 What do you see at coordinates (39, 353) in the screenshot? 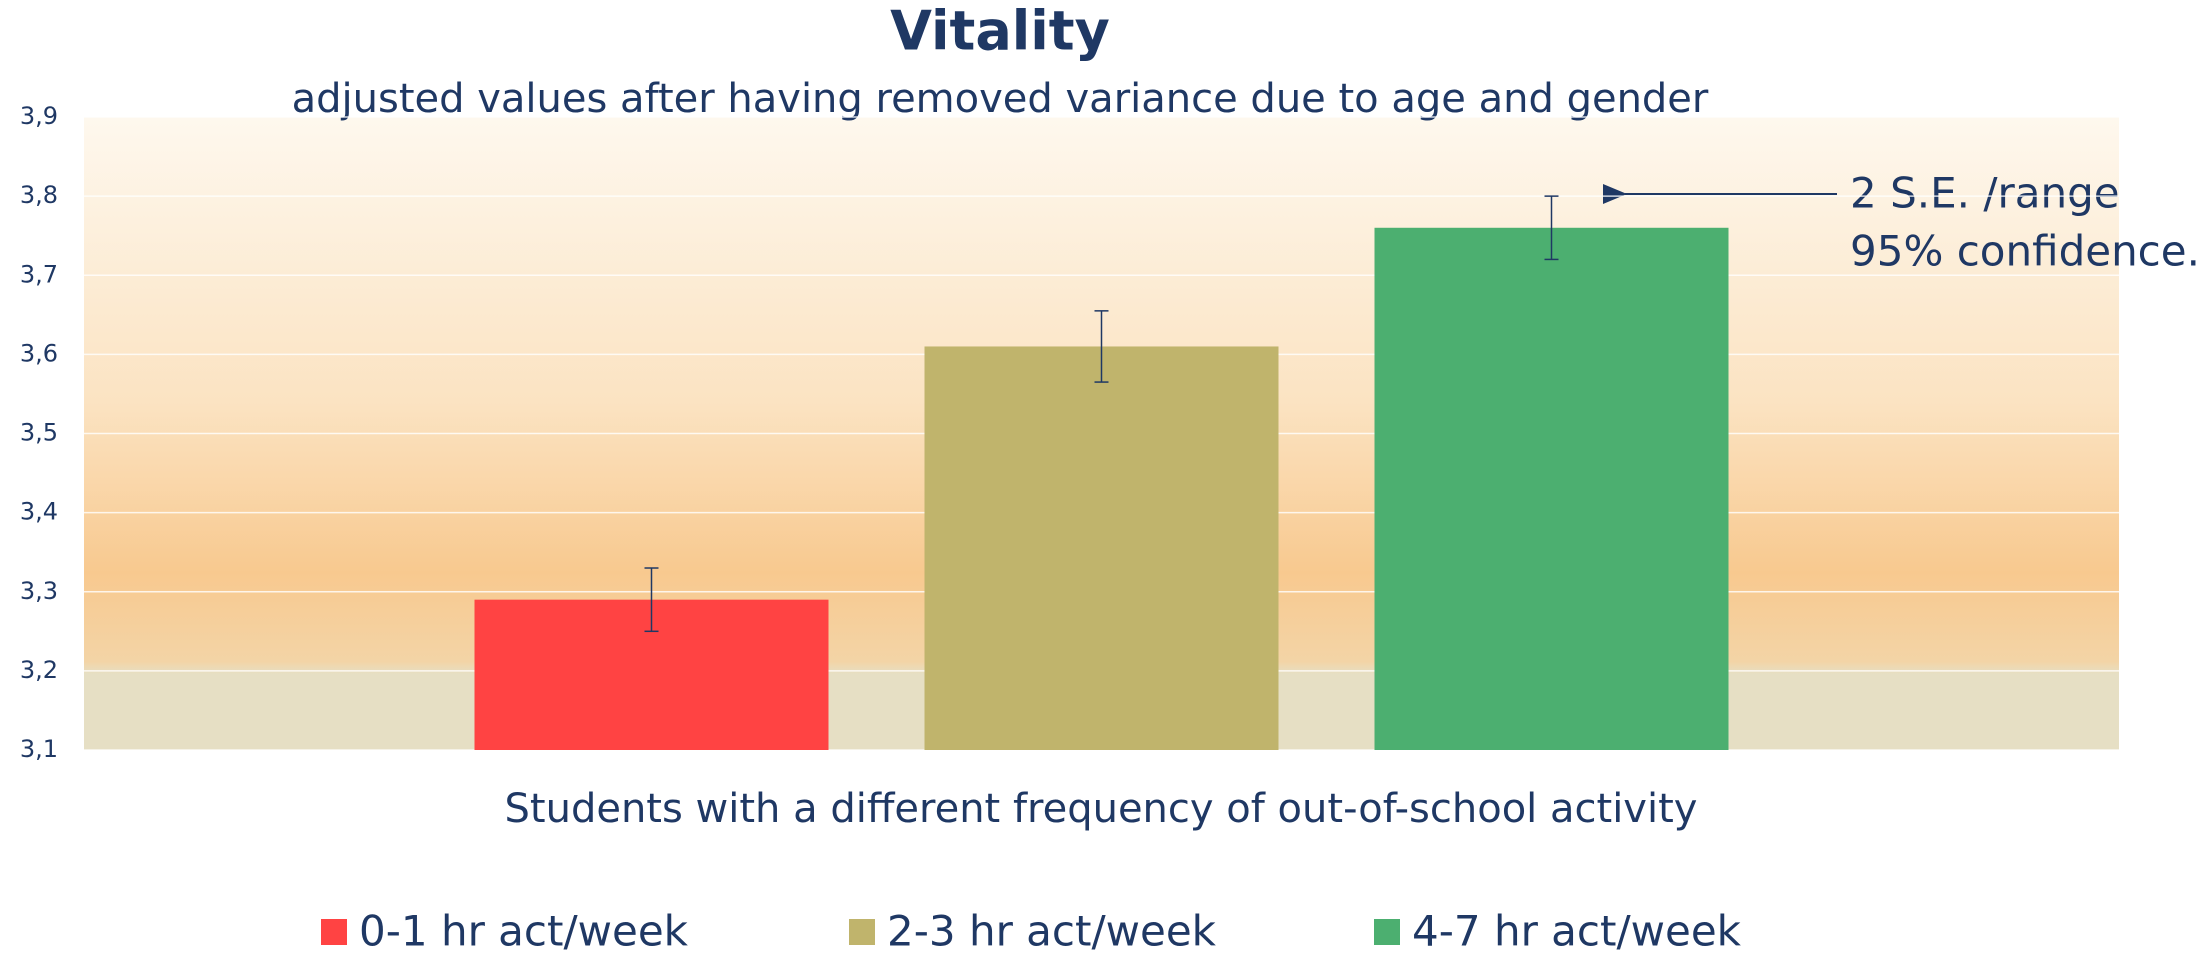
I see `y-tick-label: 3,6` at bounding box center [39, 353].